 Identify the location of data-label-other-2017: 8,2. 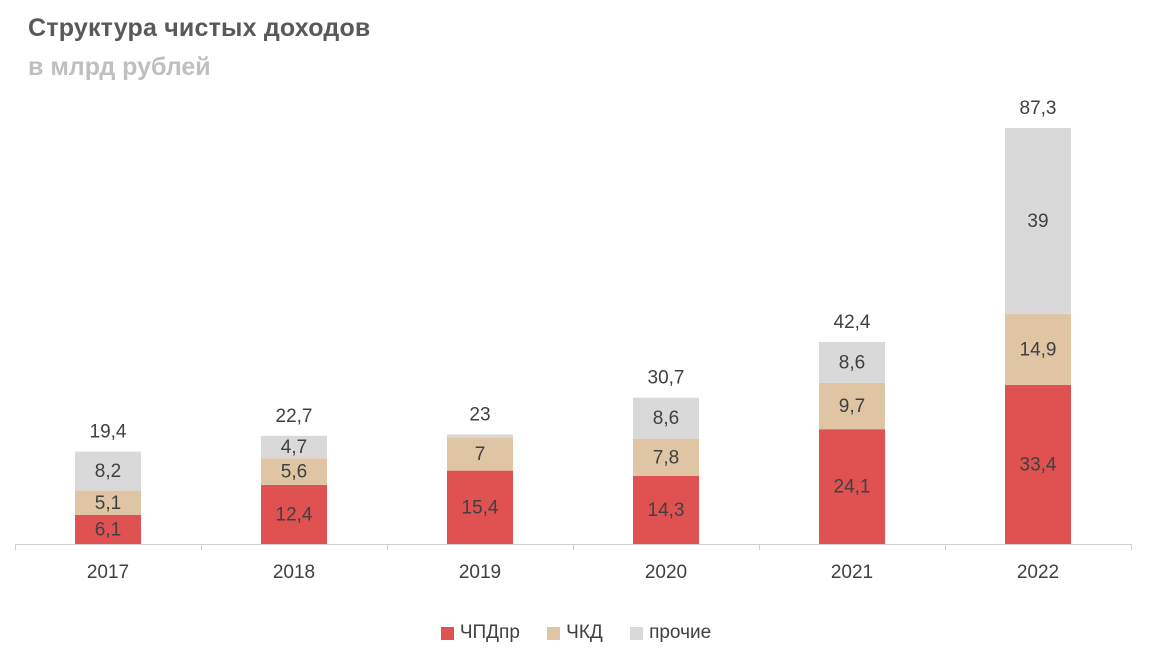
(108, 471).